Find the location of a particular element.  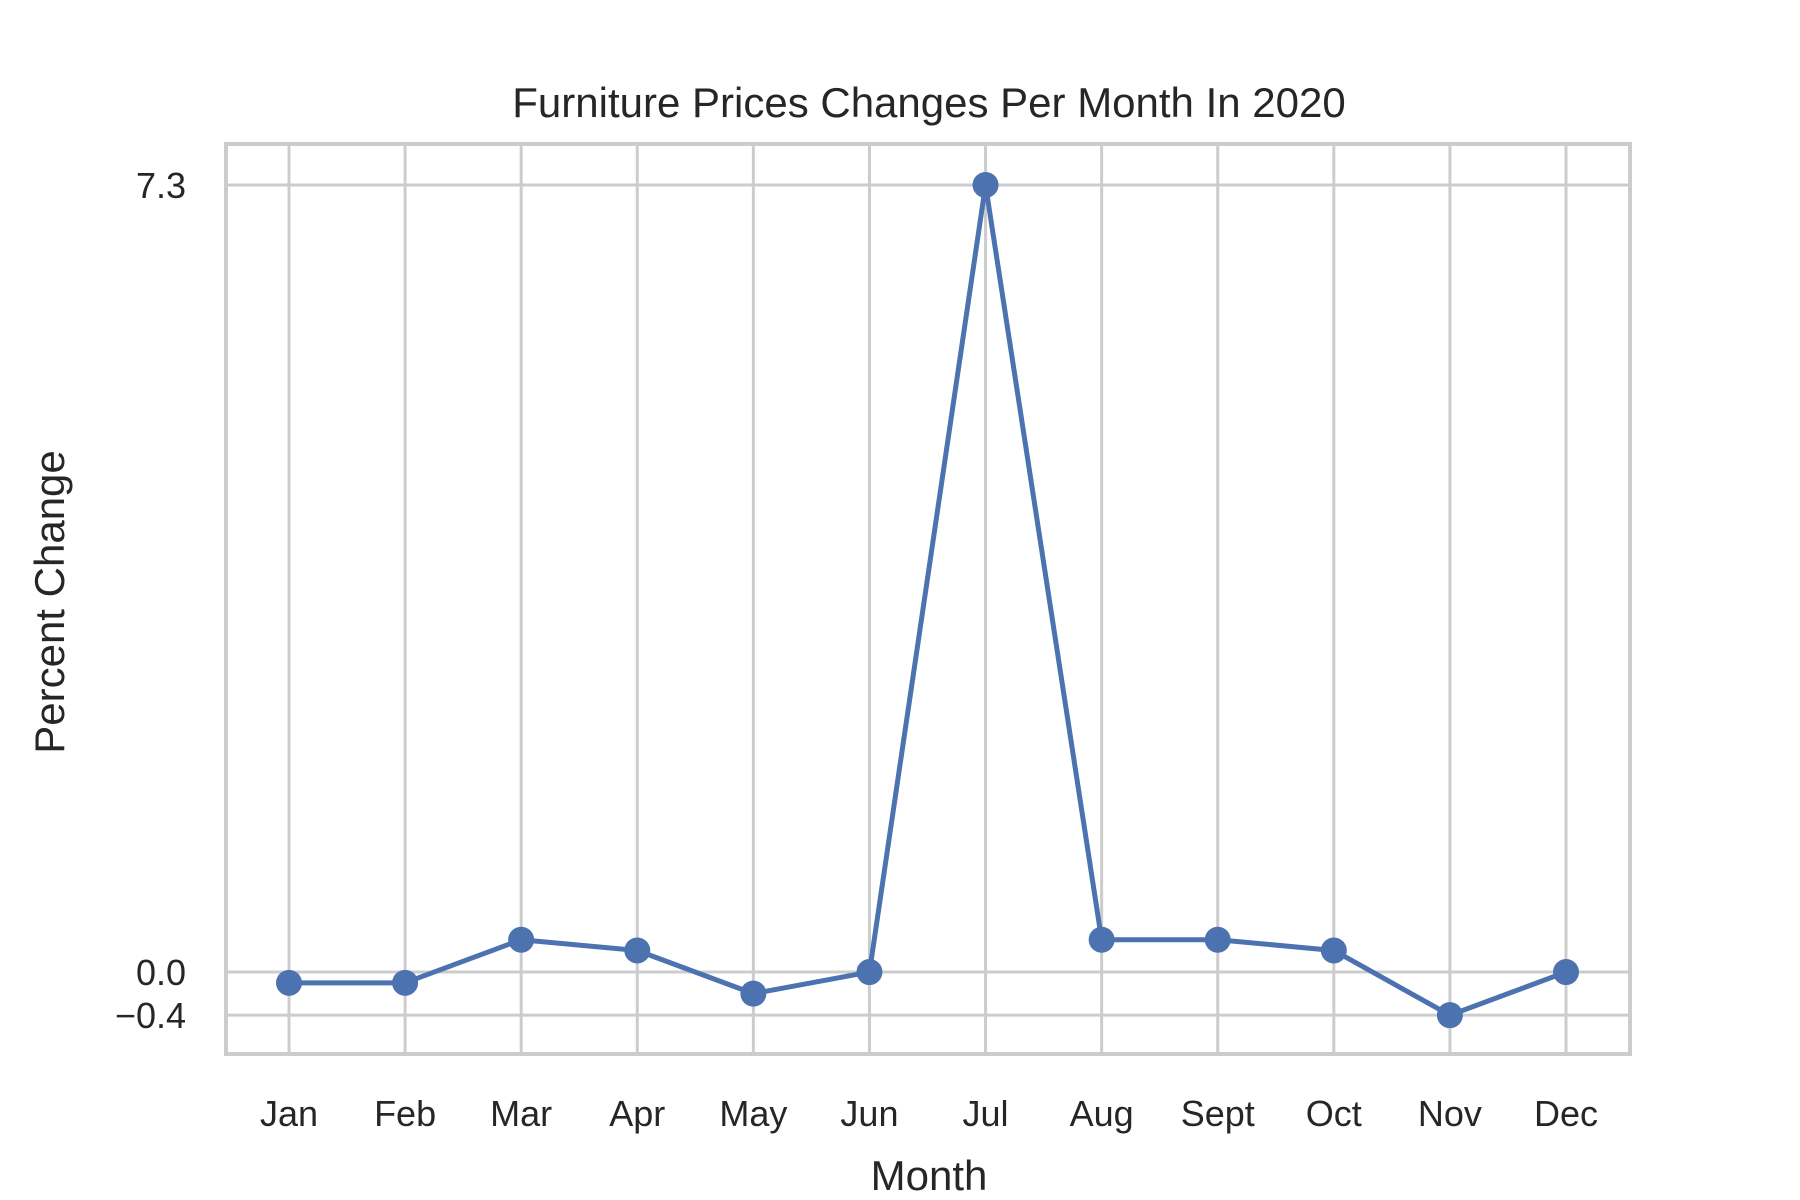

x-tick-label: Jul is located at coordinates (986, 1113).